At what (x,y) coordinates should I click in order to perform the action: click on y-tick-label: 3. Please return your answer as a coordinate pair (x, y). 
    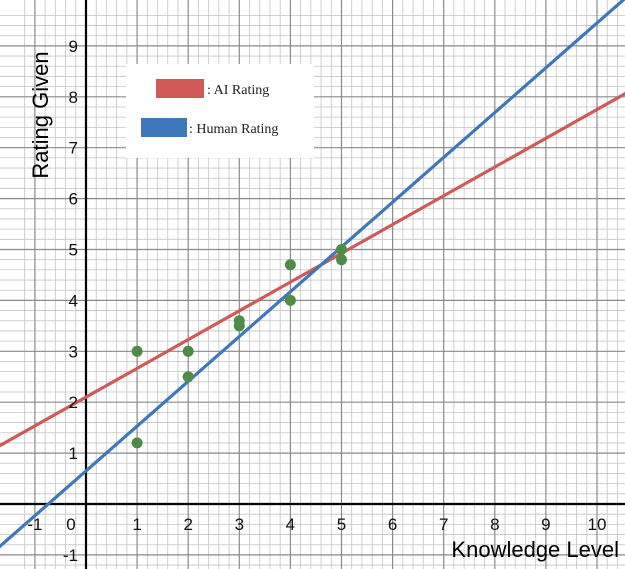
    Looking at the image, I should click on (73, 351).